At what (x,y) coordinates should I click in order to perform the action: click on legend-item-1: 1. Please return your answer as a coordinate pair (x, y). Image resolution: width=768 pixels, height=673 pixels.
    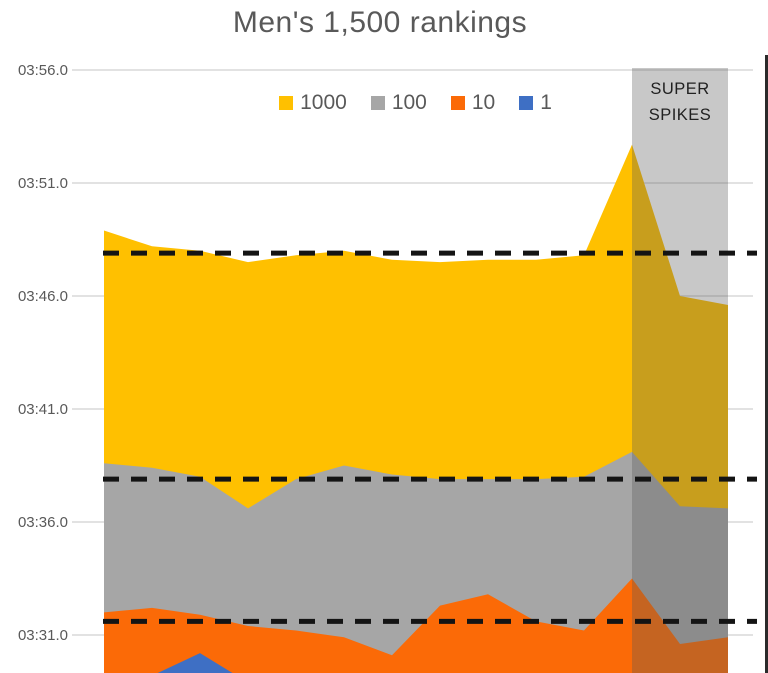
    Looking at the image, I should click on (535, 103).